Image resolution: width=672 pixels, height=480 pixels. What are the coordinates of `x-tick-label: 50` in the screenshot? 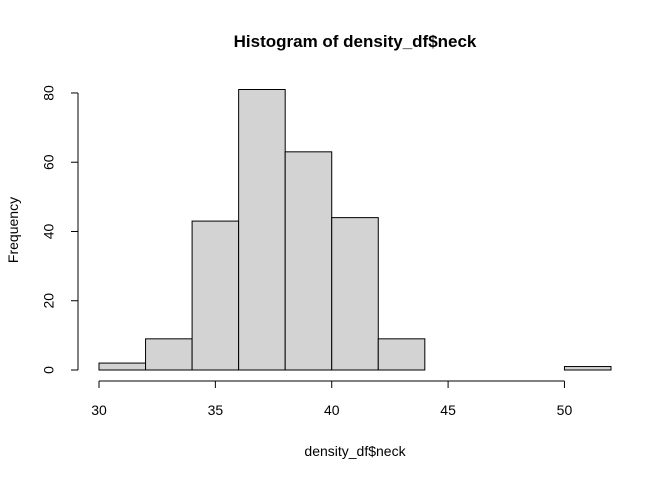 It's located at (565, 410).